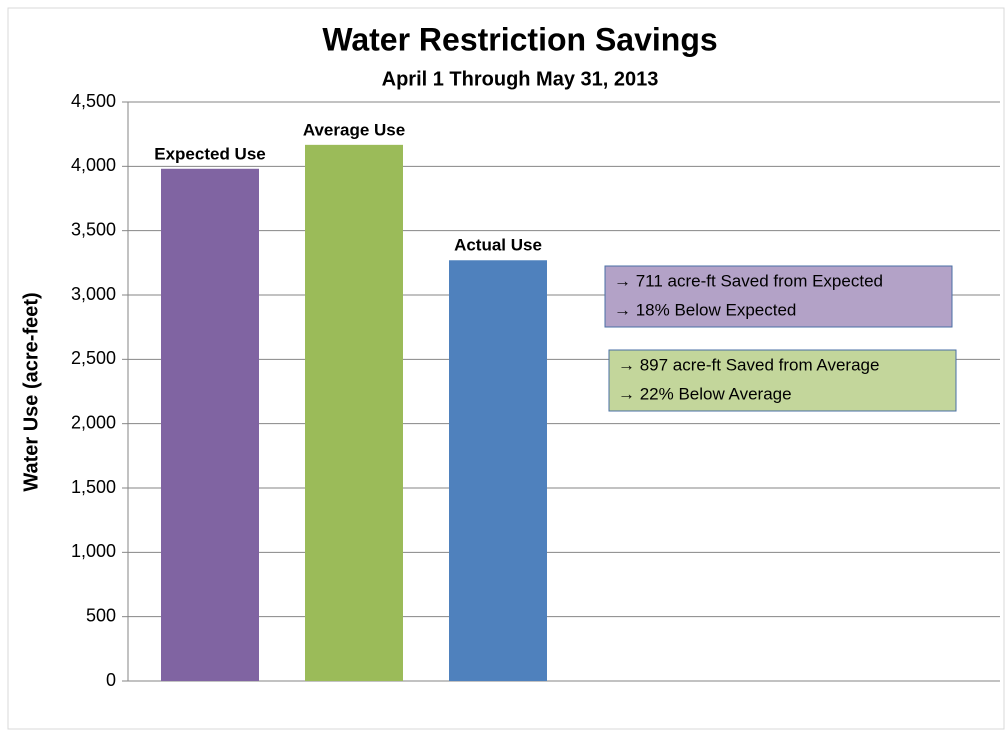 This screenshot has width=1006, height=731. What do you see at coordinates (93, 358) in the screenshot?
I see `y-tick-label: 2,500` at bounding box center [93, 358].